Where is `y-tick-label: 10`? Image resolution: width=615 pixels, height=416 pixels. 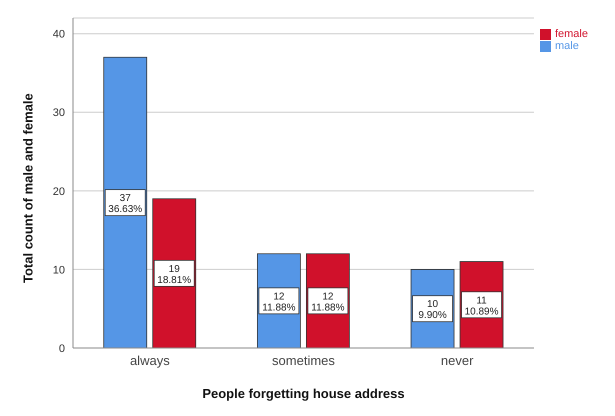
y-tick-label: 10 is located at coordinates (58, 270).